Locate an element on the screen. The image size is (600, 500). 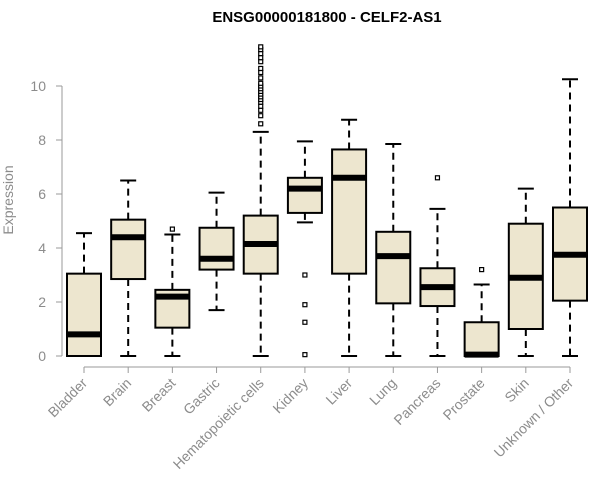
x-tick-label: Liver is located at coordinates (338, 391).